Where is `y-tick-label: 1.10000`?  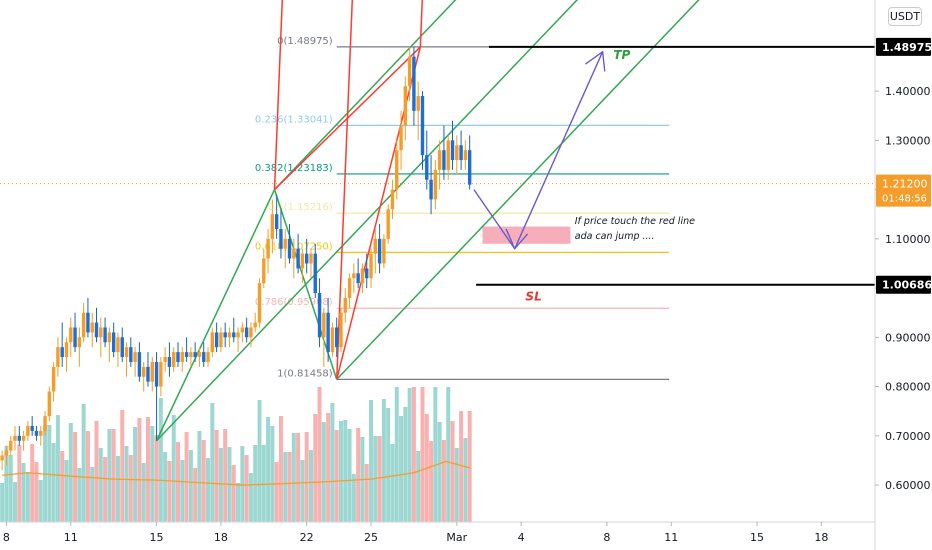 y-tick-label: 1.10000 is located at coordinates (908, 239).